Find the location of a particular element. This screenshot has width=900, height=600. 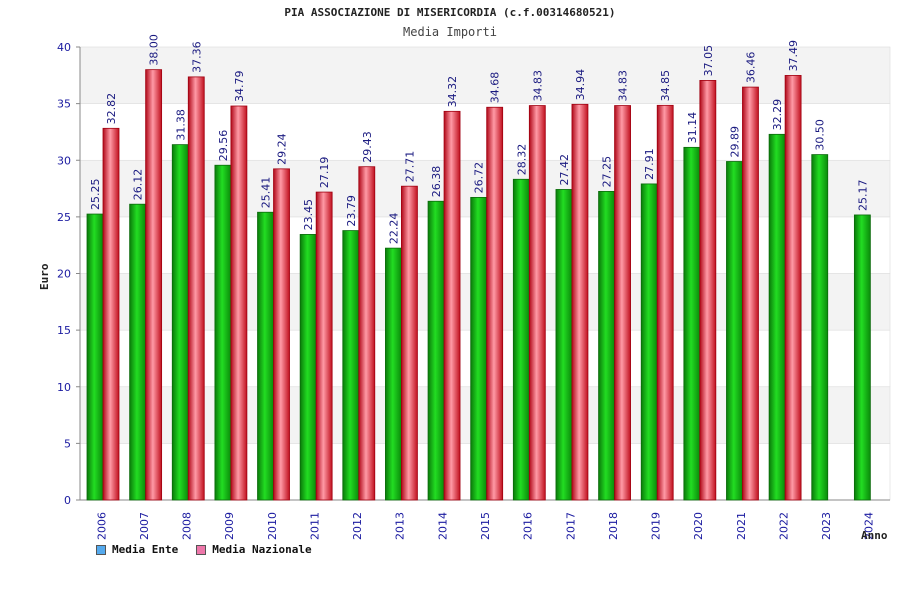

x-tick-label: 2016 is located at coordinates (528, 526).